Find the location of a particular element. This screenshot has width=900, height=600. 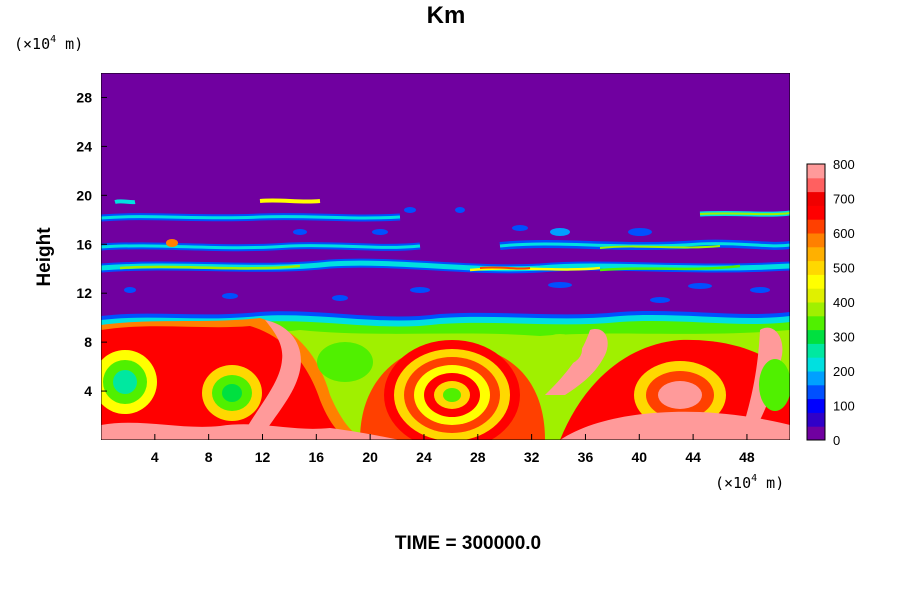

x-tick-label: 32 is located at coordinates (532, 457).